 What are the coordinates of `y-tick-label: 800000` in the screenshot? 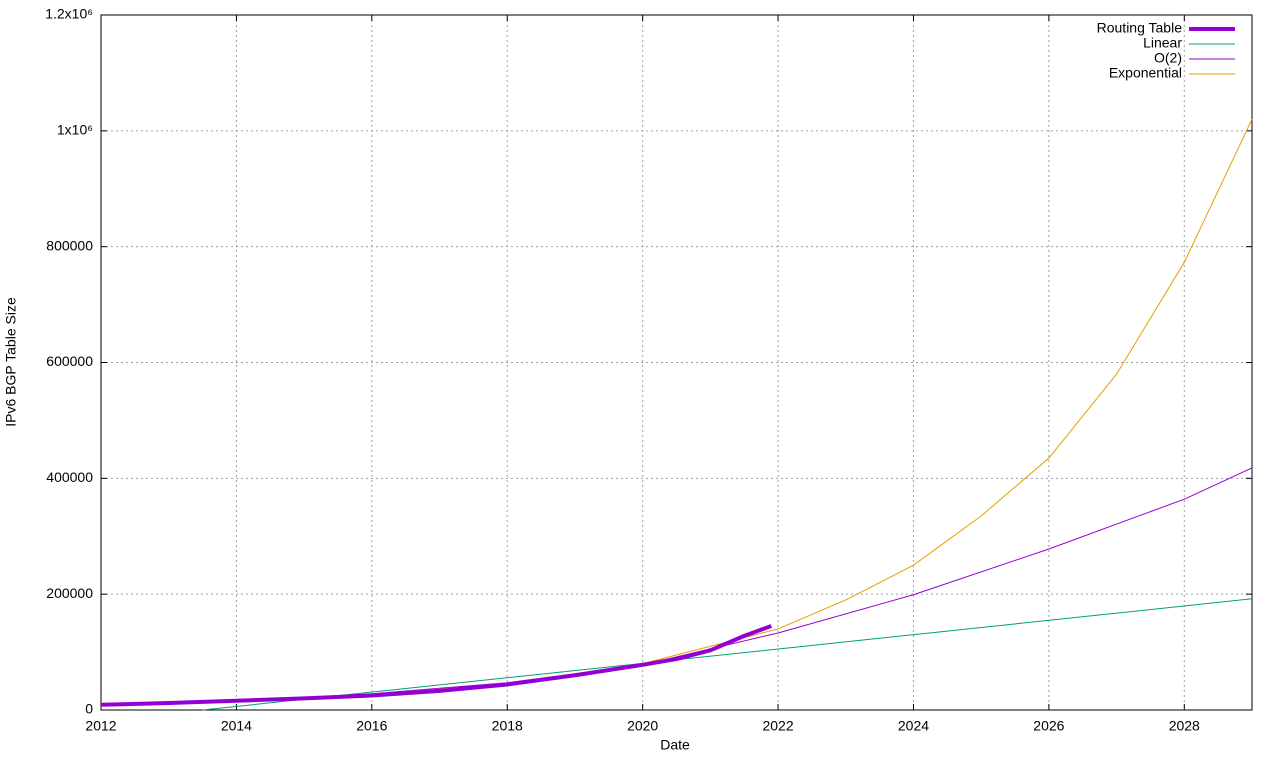 It's located at (69, 245).